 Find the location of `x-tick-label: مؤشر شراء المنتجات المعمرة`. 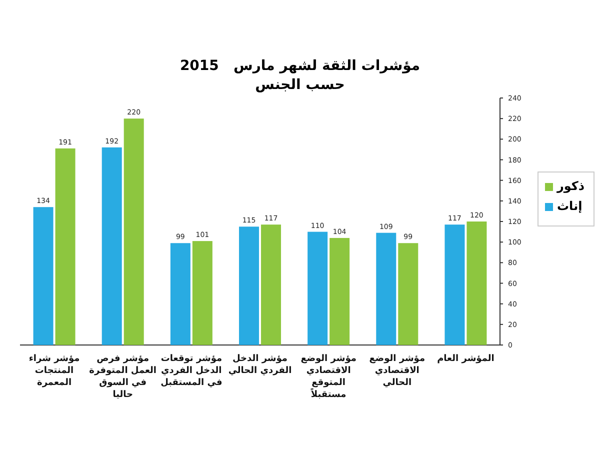

x-tick-label: مؤشر شراء المنتجات المعمرة is located at coordinates (54, 371).